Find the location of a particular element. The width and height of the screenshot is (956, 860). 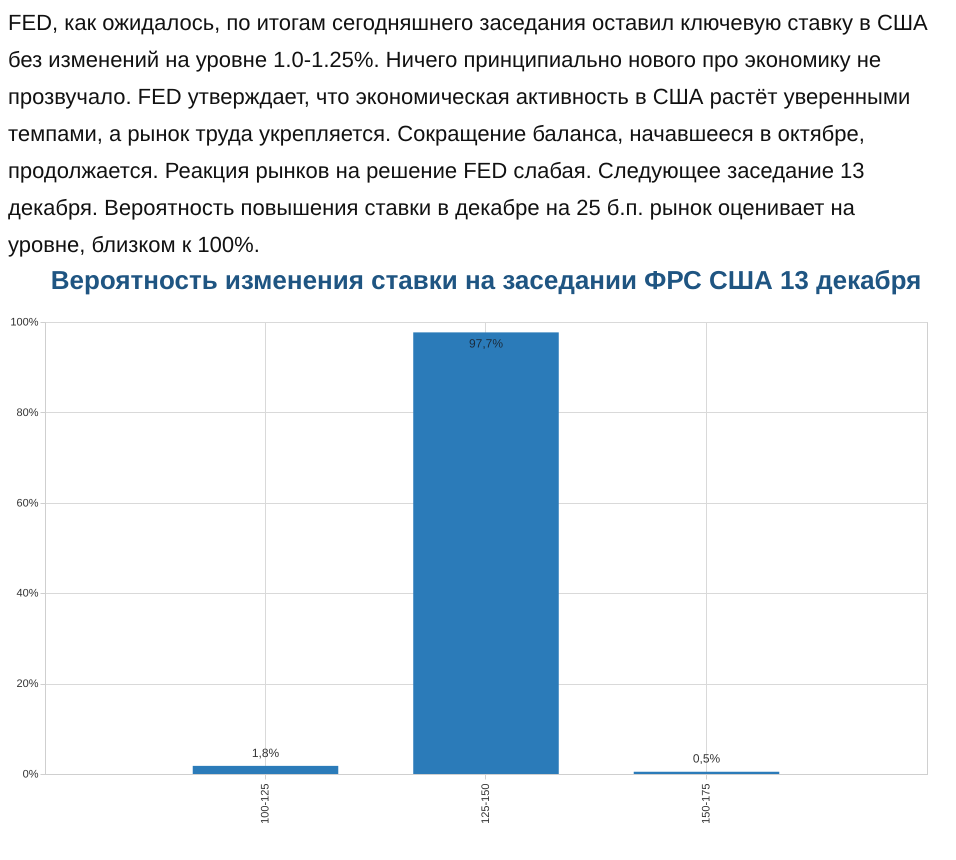

y-tick-label: 20% is located at coordinates (27, 684).